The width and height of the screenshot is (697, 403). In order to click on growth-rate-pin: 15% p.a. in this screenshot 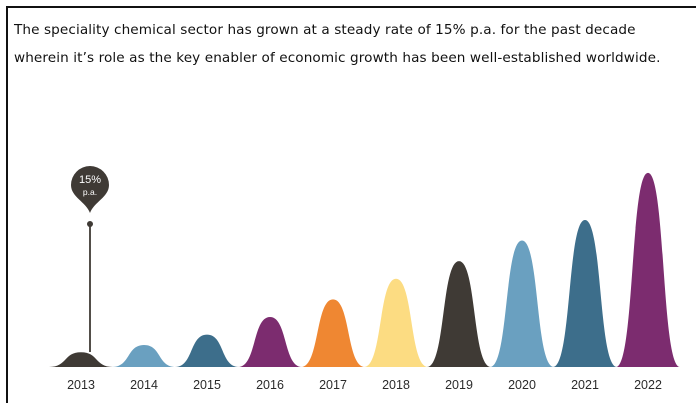, I will do `click(90, 259)`.